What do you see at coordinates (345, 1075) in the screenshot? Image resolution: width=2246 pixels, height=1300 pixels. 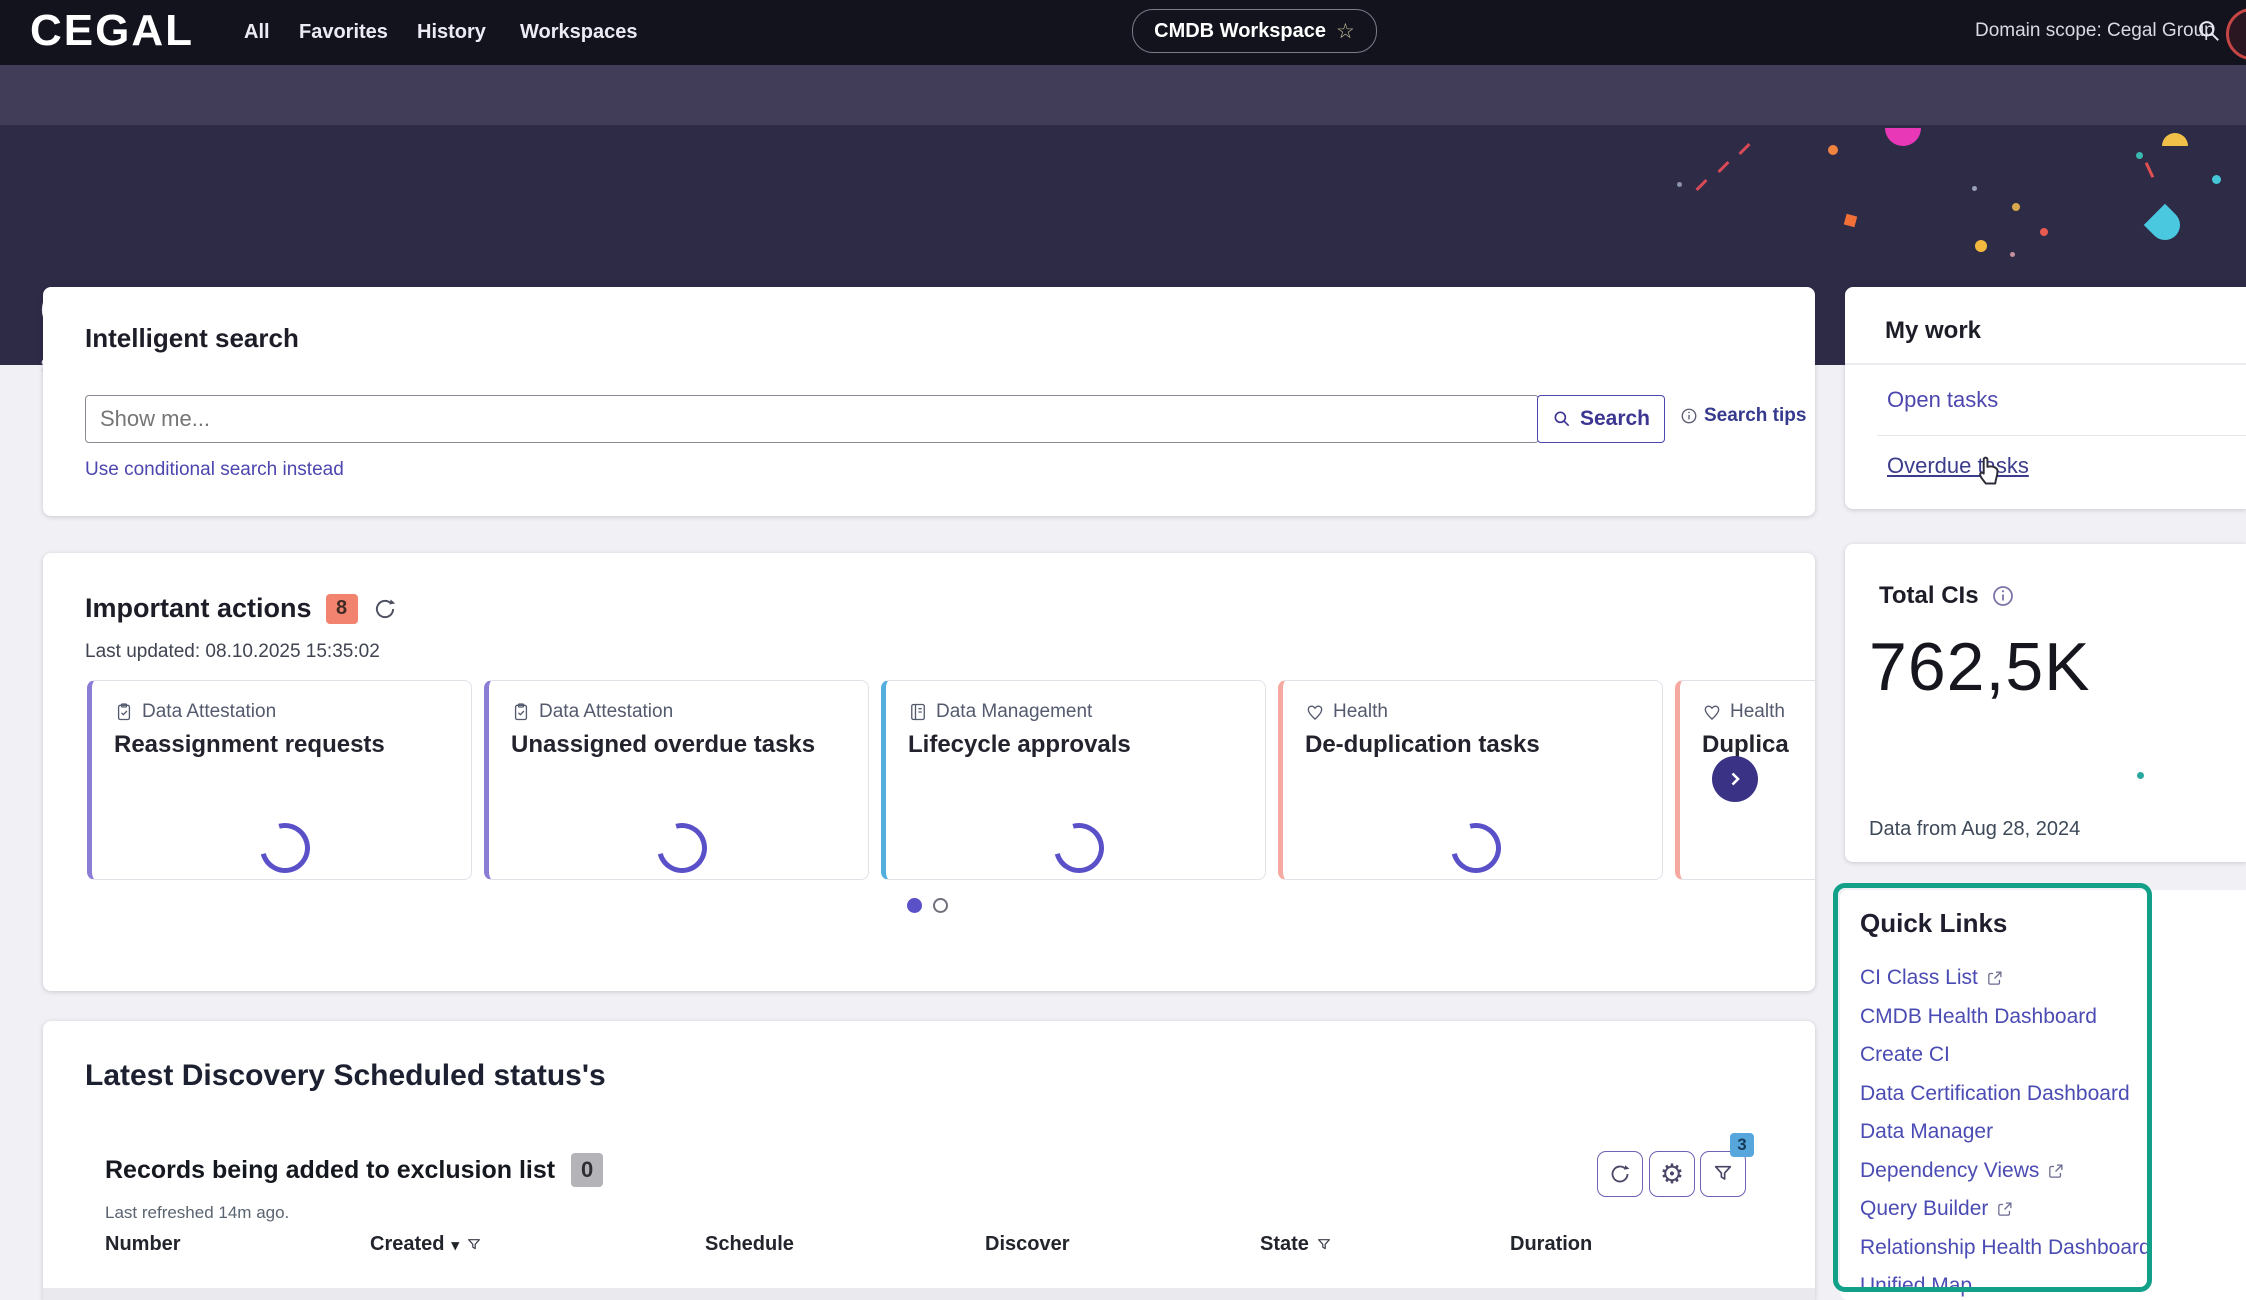 I see `discovery-title: Latest Discovery Scheduled status's` at bounding box center [345, 1075].